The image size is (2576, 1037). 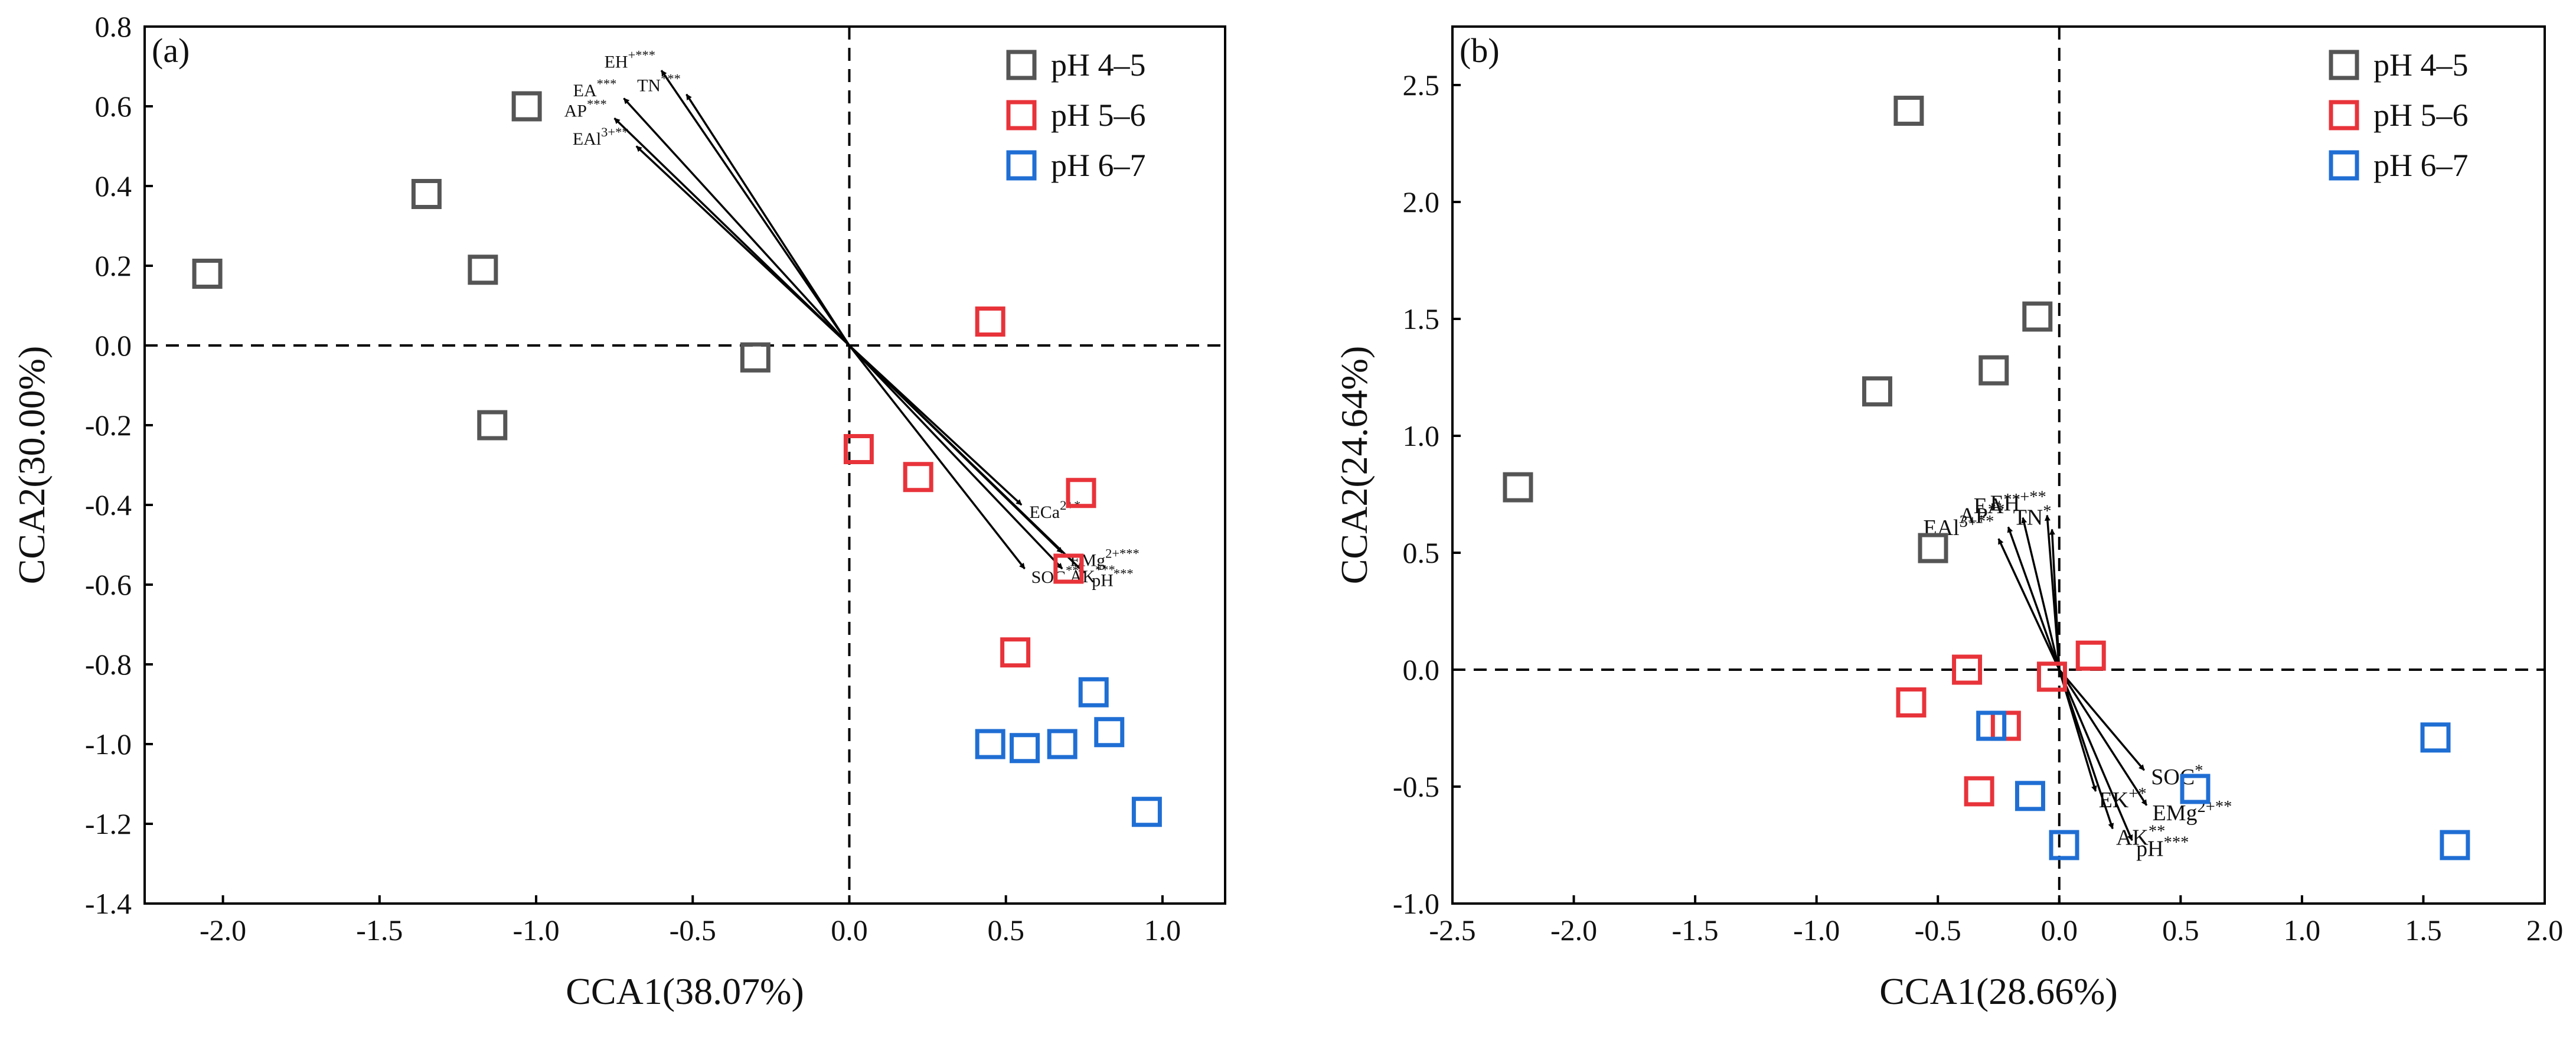 What do you see at coordinates (1421, 436) in the screenshot?
I see `y-tick-label: 1.0` at bounding box center [1421, 436].